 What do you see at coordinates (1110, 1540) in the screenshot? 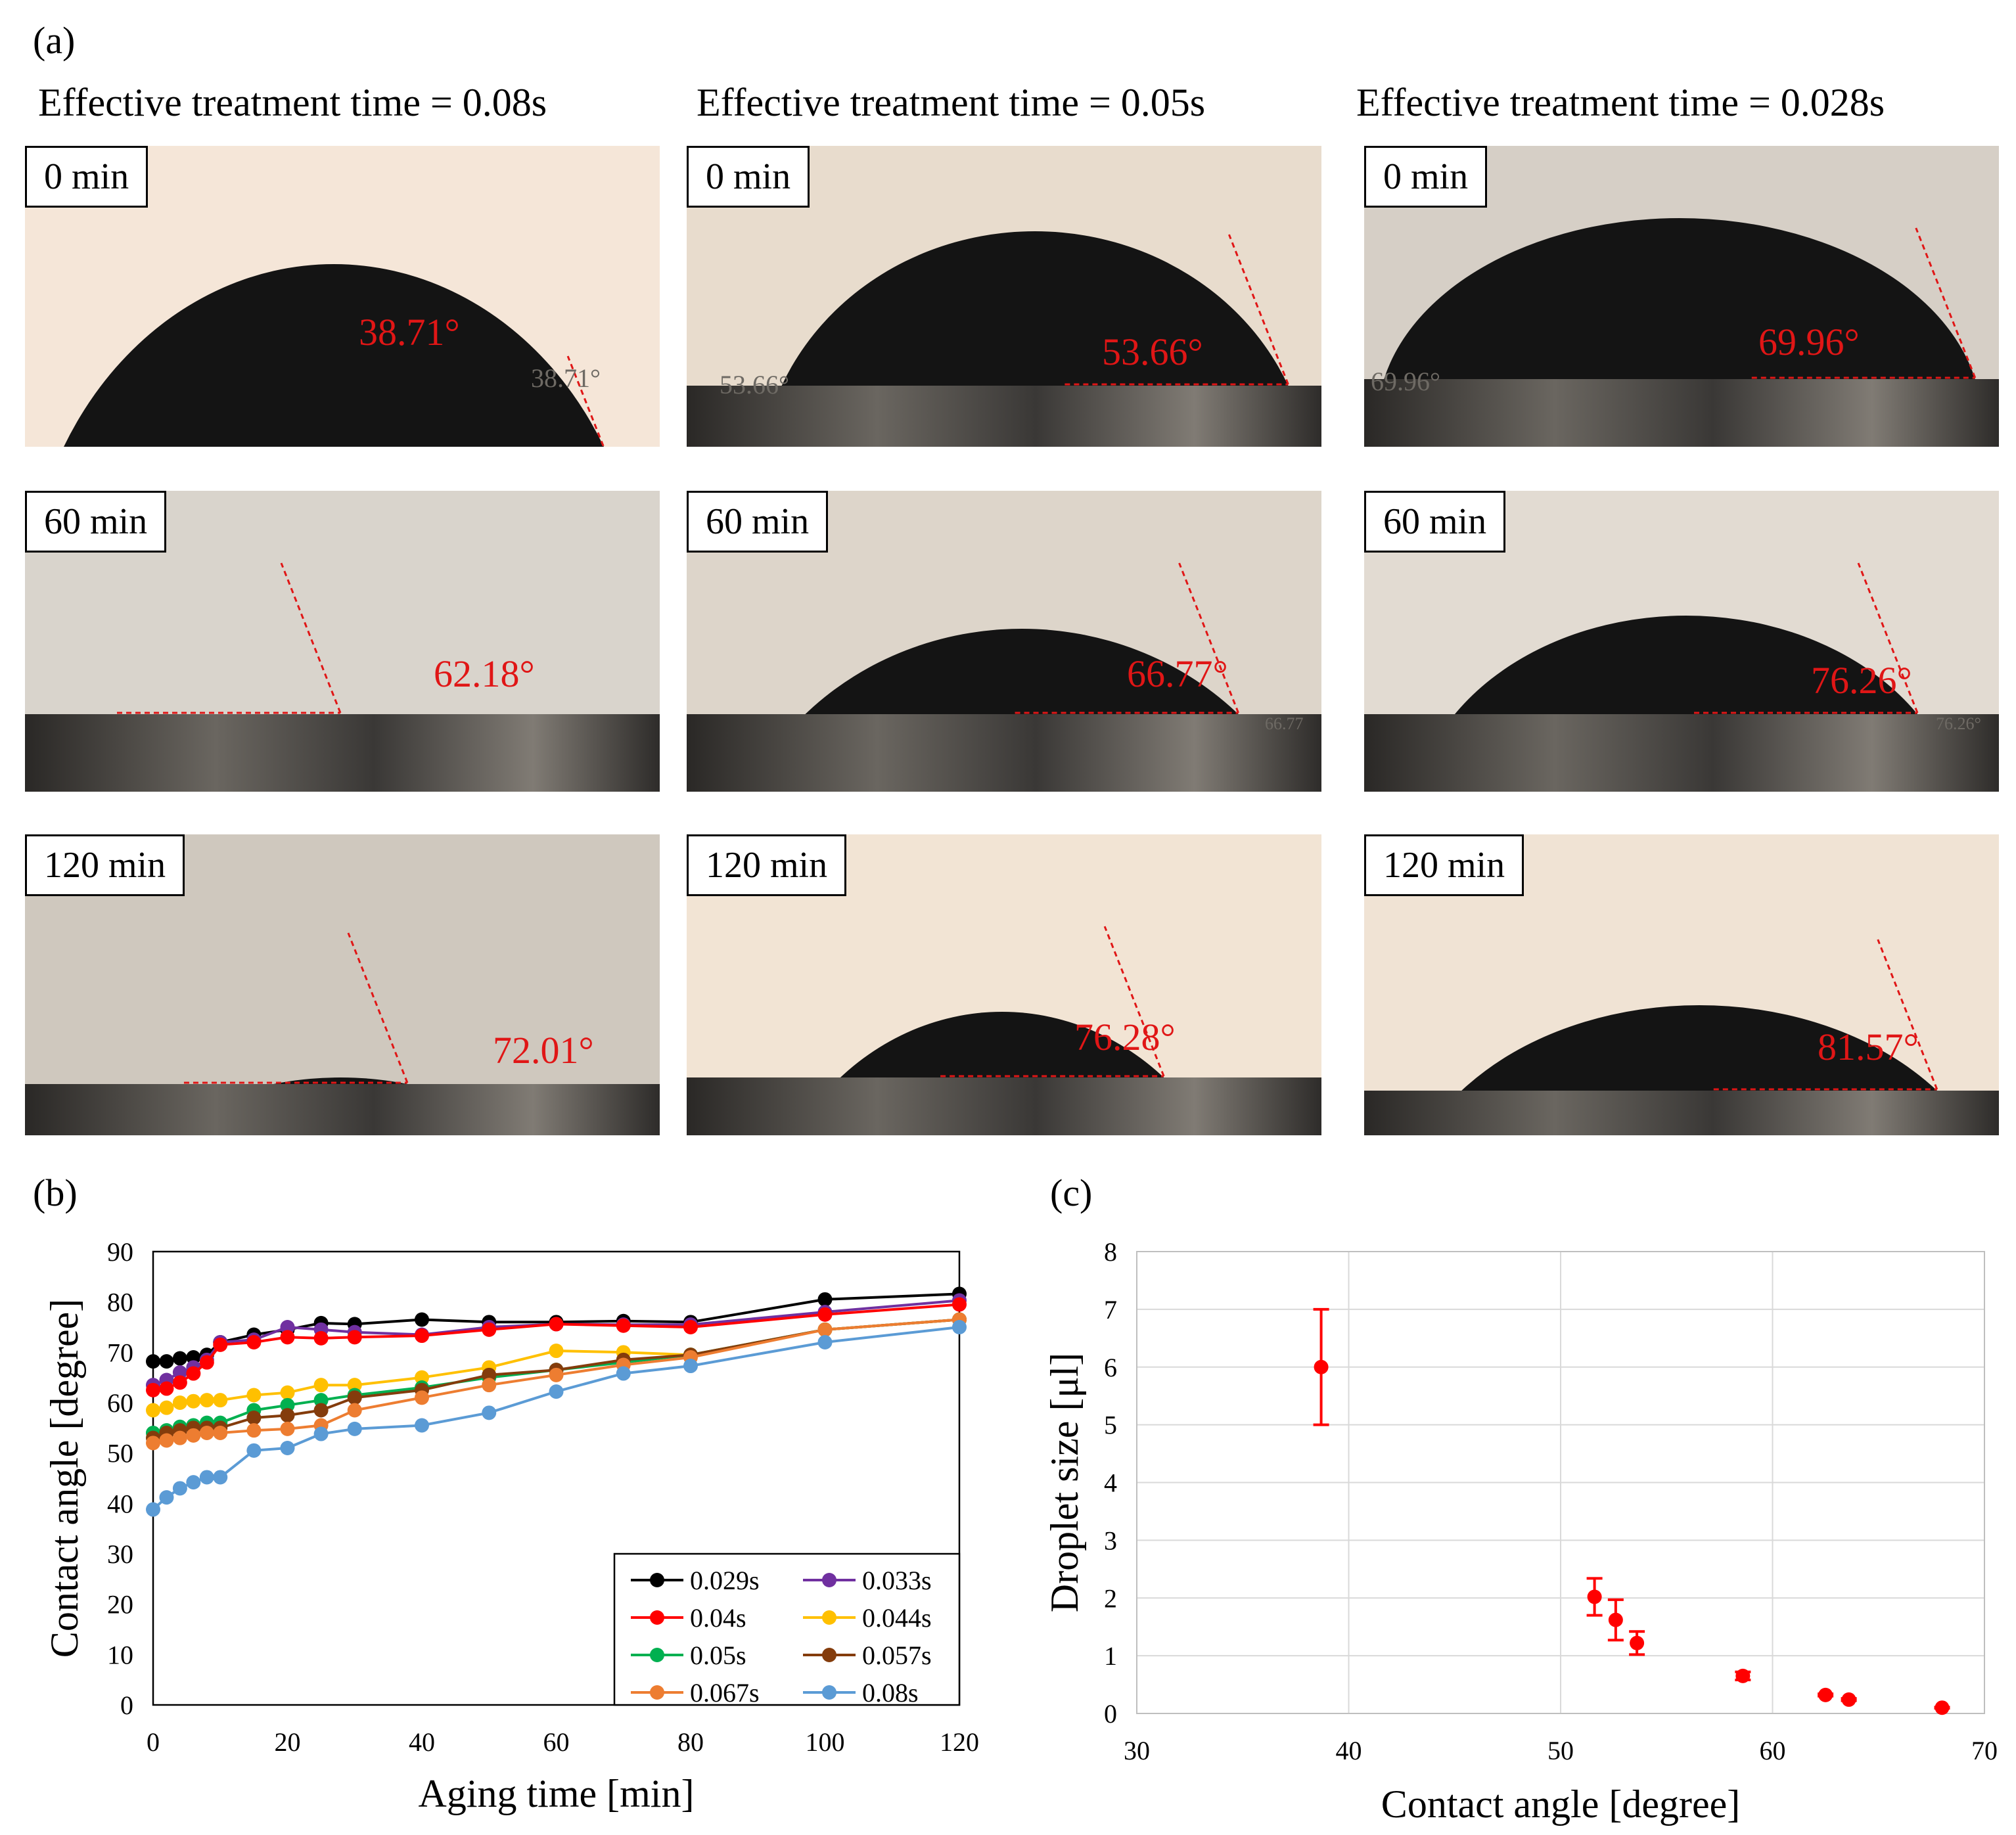
I see `y-tick-label: 3` at bounding box center [1110, 1540].